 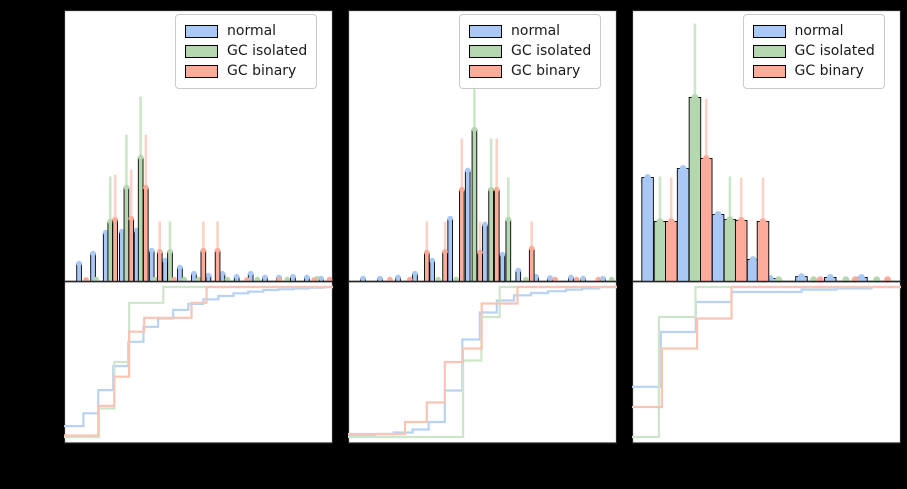 I want to click on cdf-line-gc_binary, so click(x=482, y=360).